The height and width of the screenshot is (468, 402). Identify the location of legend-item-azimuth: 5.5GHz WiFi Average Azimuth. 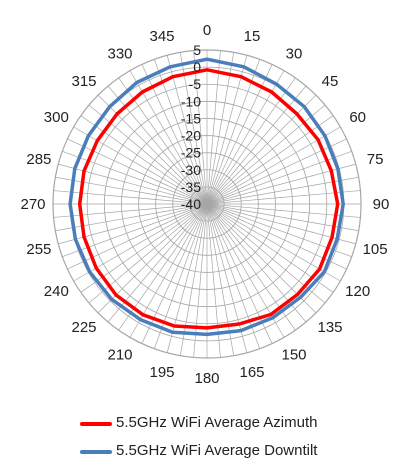
(240, 424).